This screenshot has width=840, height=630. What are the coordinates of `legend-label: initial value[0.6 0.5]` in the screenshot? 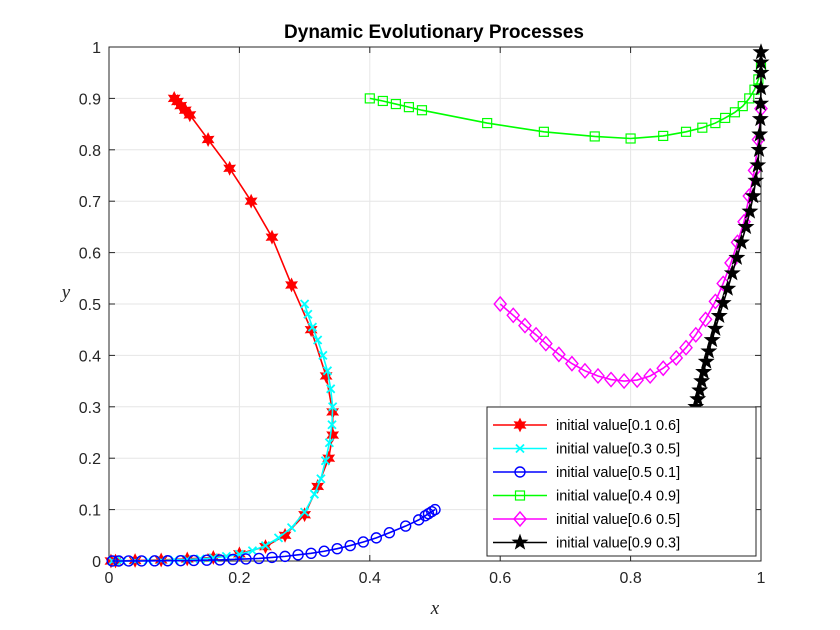 It's located at (618, 520).